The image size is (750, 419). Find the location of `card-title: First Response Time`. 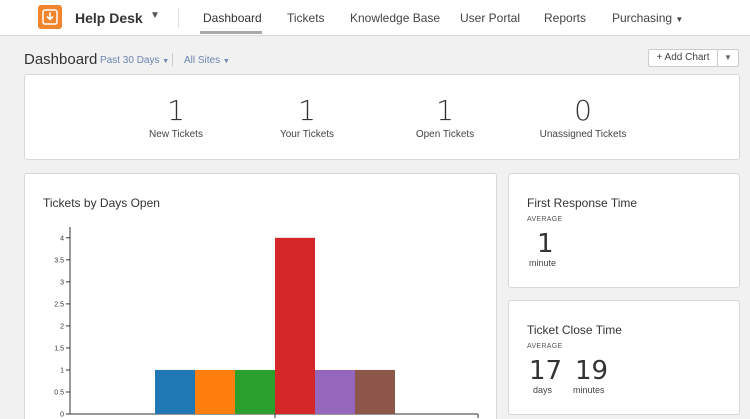

card-title: First Response Time is located at coordinates (582, 203).